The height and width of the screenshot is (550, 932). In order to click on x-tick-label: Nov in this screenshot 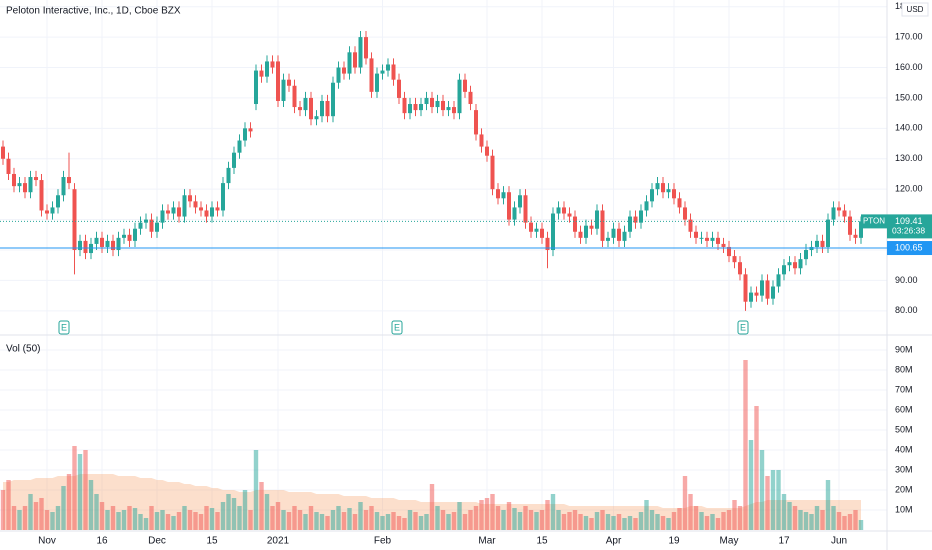, I will do `click(47, 541)`.